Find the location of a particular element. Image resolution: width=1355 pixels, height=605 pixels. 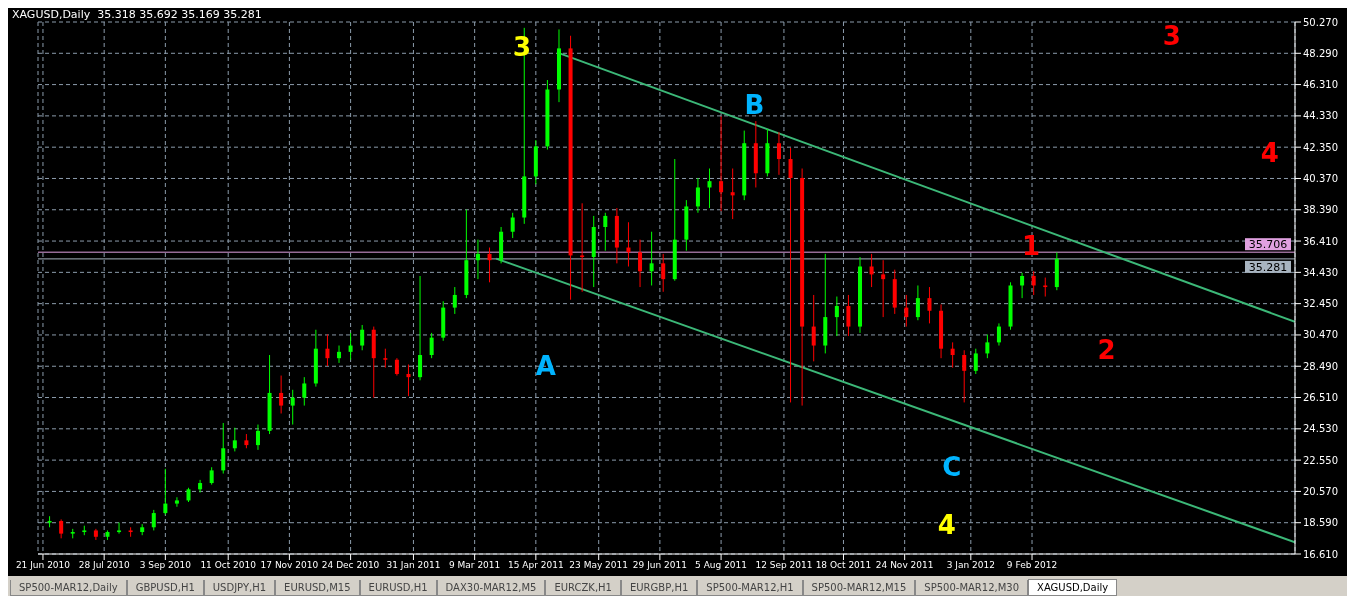

x-tick-label: 17 Nov 2010 is located at coordinates (289, 565).